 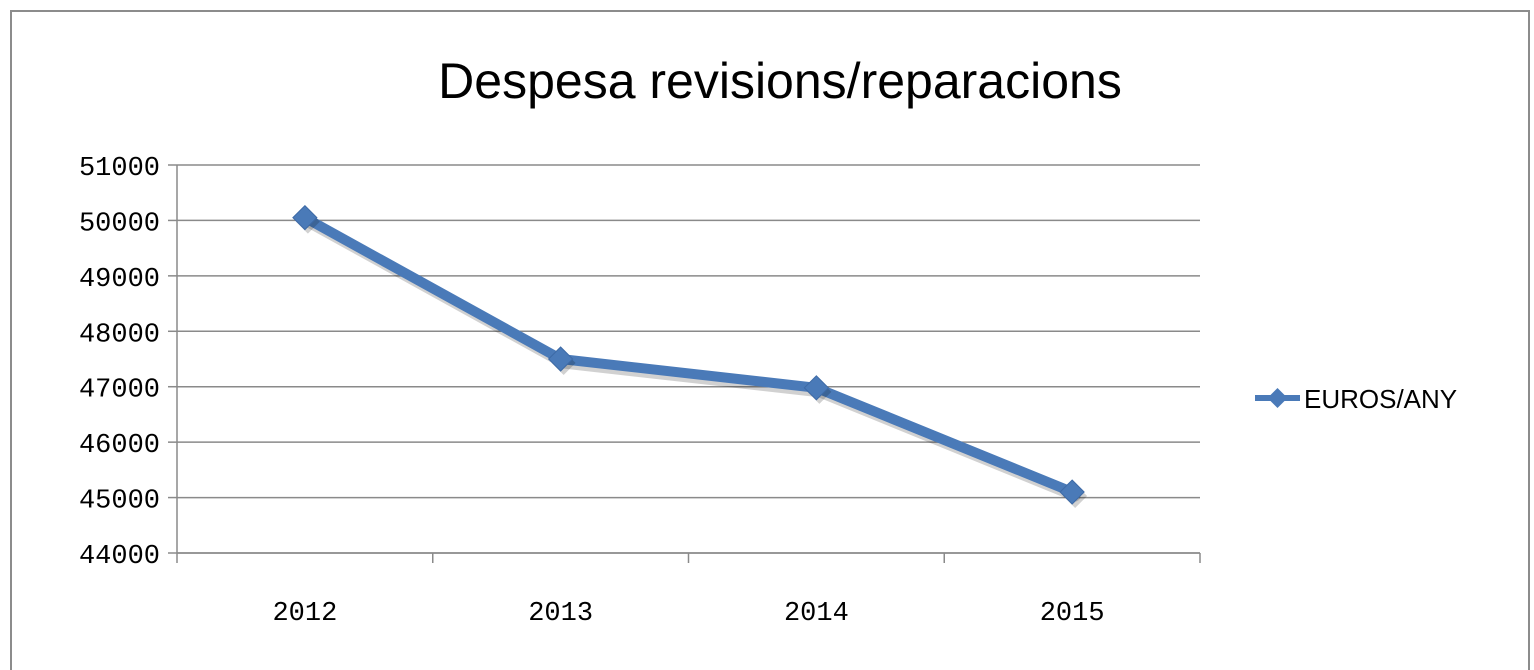 What do you see at coordinates (119, 391) in the screenshot?
I see `y-tick-label: 47000` at bounding box center [119, 391].